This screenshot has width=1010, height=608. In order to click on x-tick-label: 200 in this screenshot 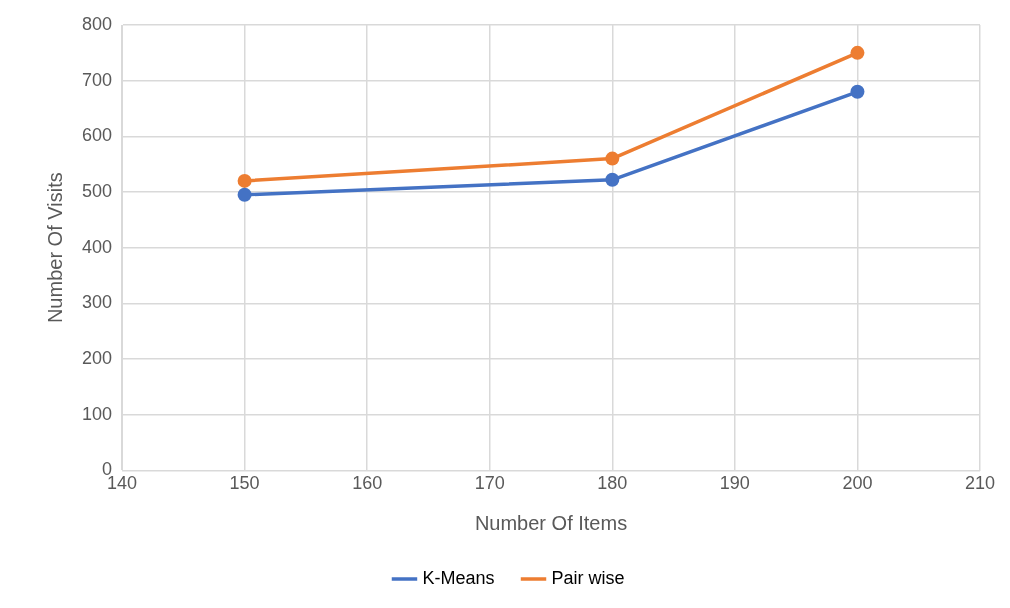, I will do `click(857, 483)`.